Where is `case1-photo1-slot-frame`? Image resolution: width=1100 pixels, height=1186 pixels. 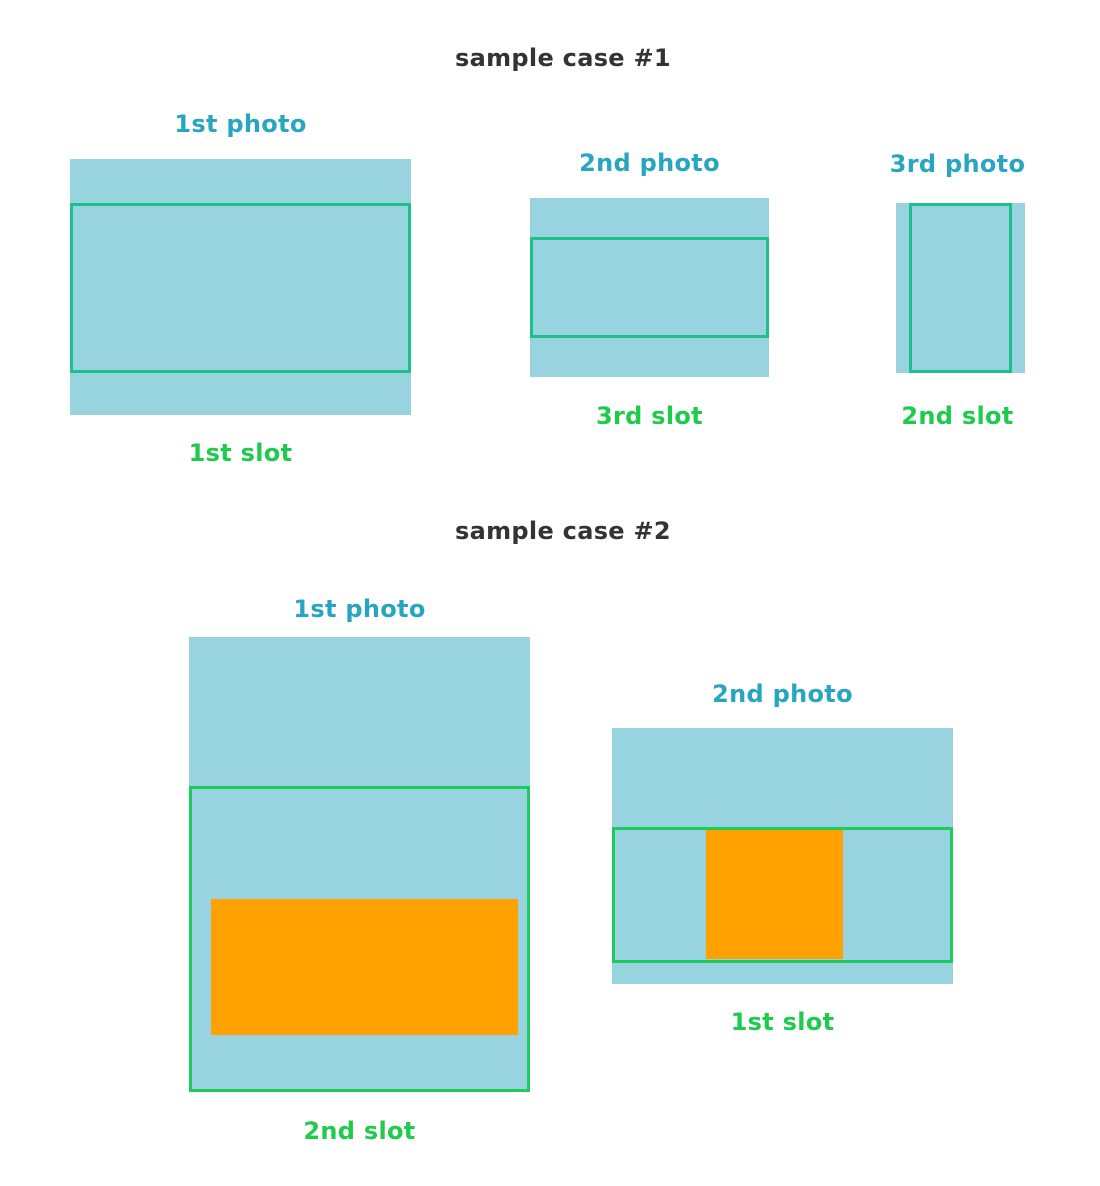
case1-photo1-slot-frame is located at coordinates (240, 288).